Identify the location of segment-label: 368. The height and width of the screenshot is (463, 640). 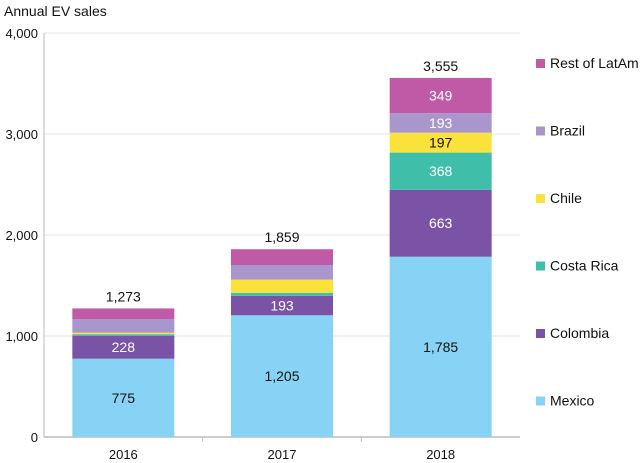
(441, 171).